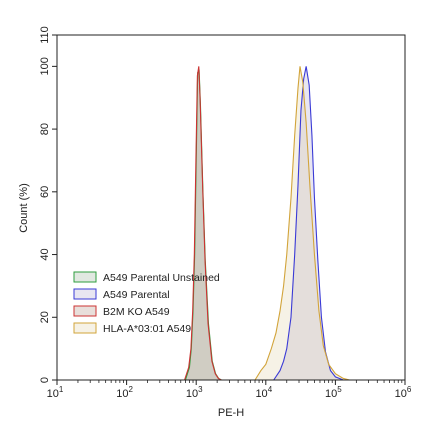  Describe the element at coordinates (45, 35) in the screenshot. I see `y-tick-label: 110` at that location.